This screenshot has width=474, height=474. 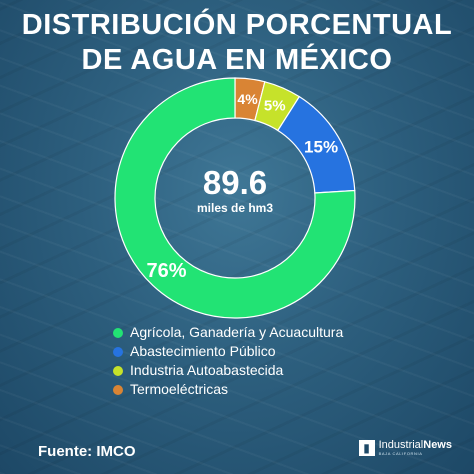 I want to click on center-total-value: 89.6, so click(x=235, y=182).